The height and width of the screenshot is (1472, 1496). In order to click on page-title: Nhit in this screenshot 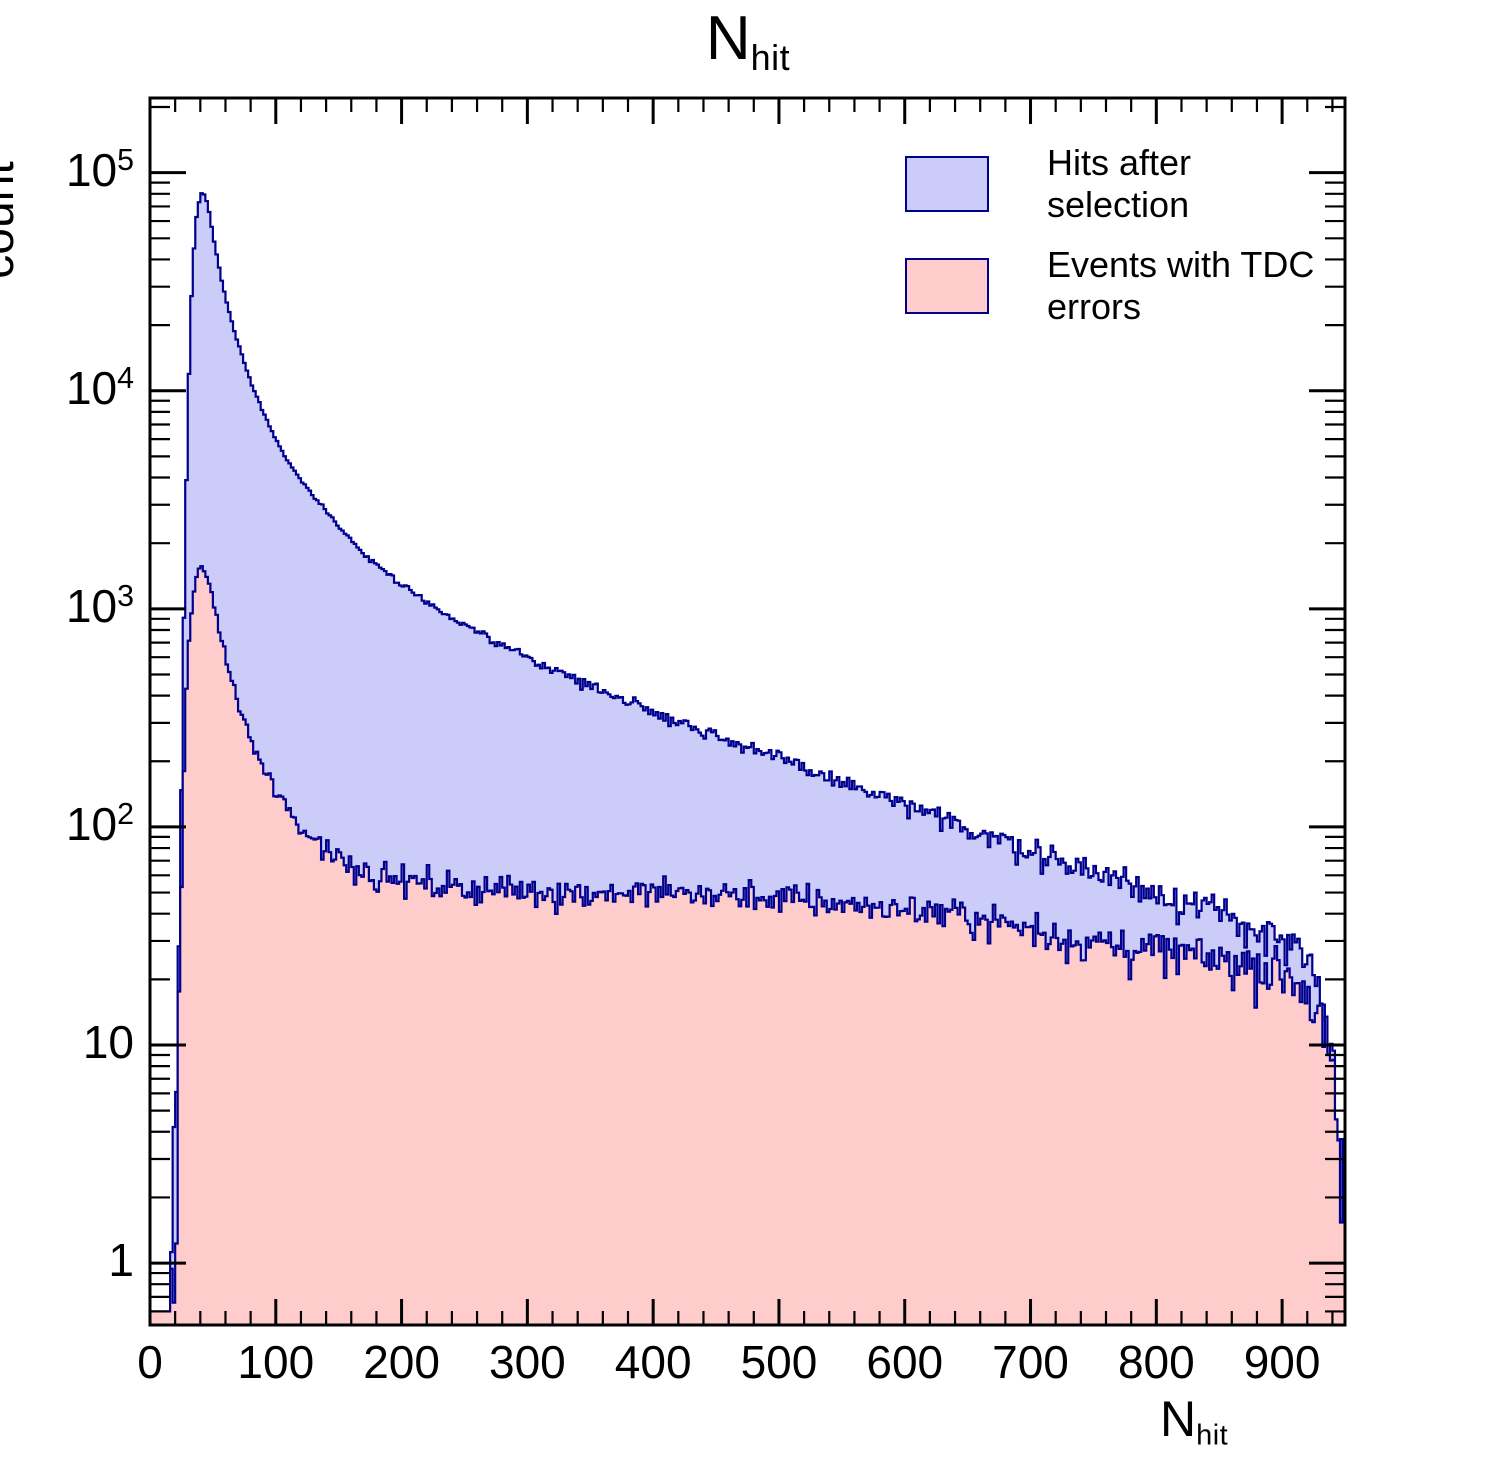, I will do `click(748, 48)`.